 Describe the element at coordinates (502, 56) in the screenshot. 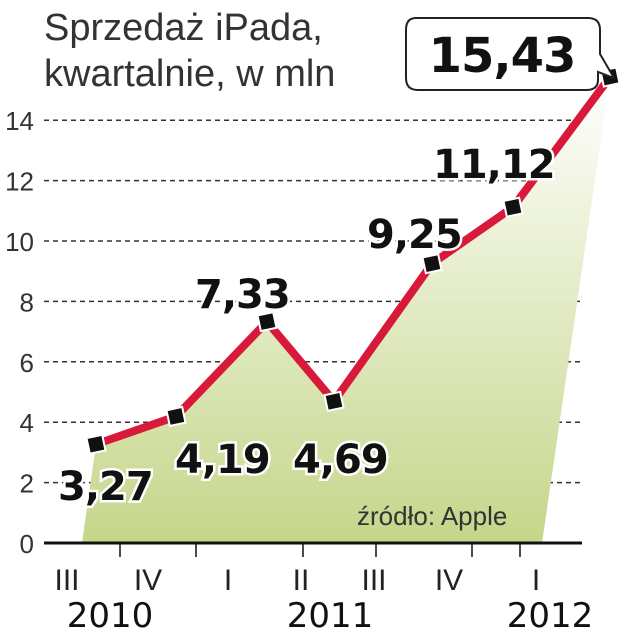

I see `data-label: 15,43` at that location.